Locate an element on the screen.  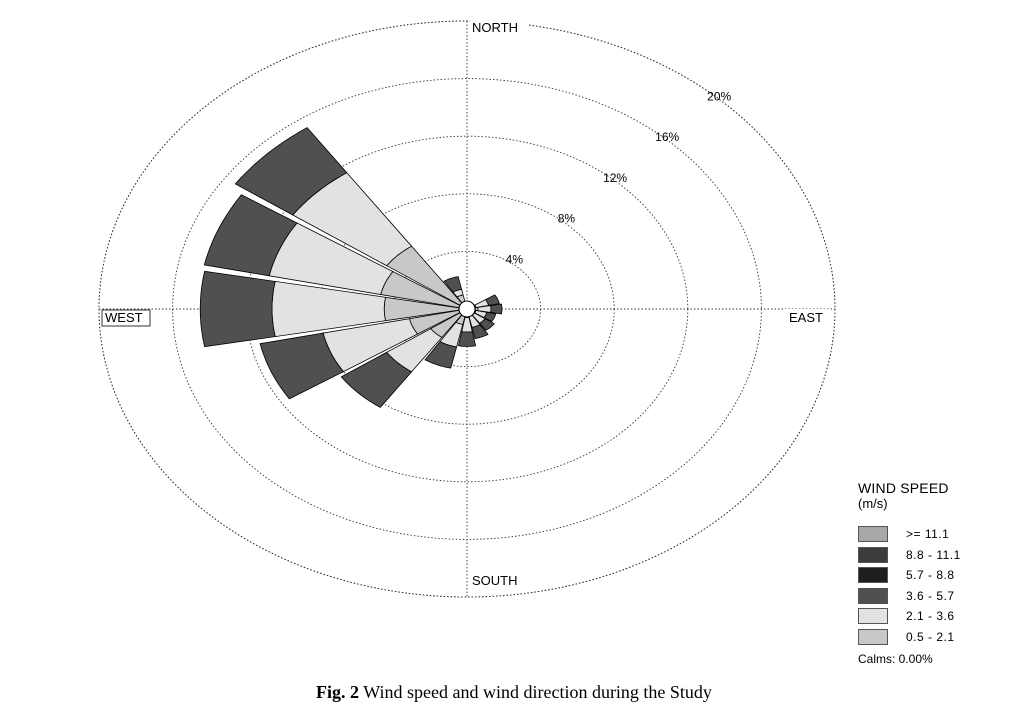
ring-label: 4% is located at coordinates (515, 259).